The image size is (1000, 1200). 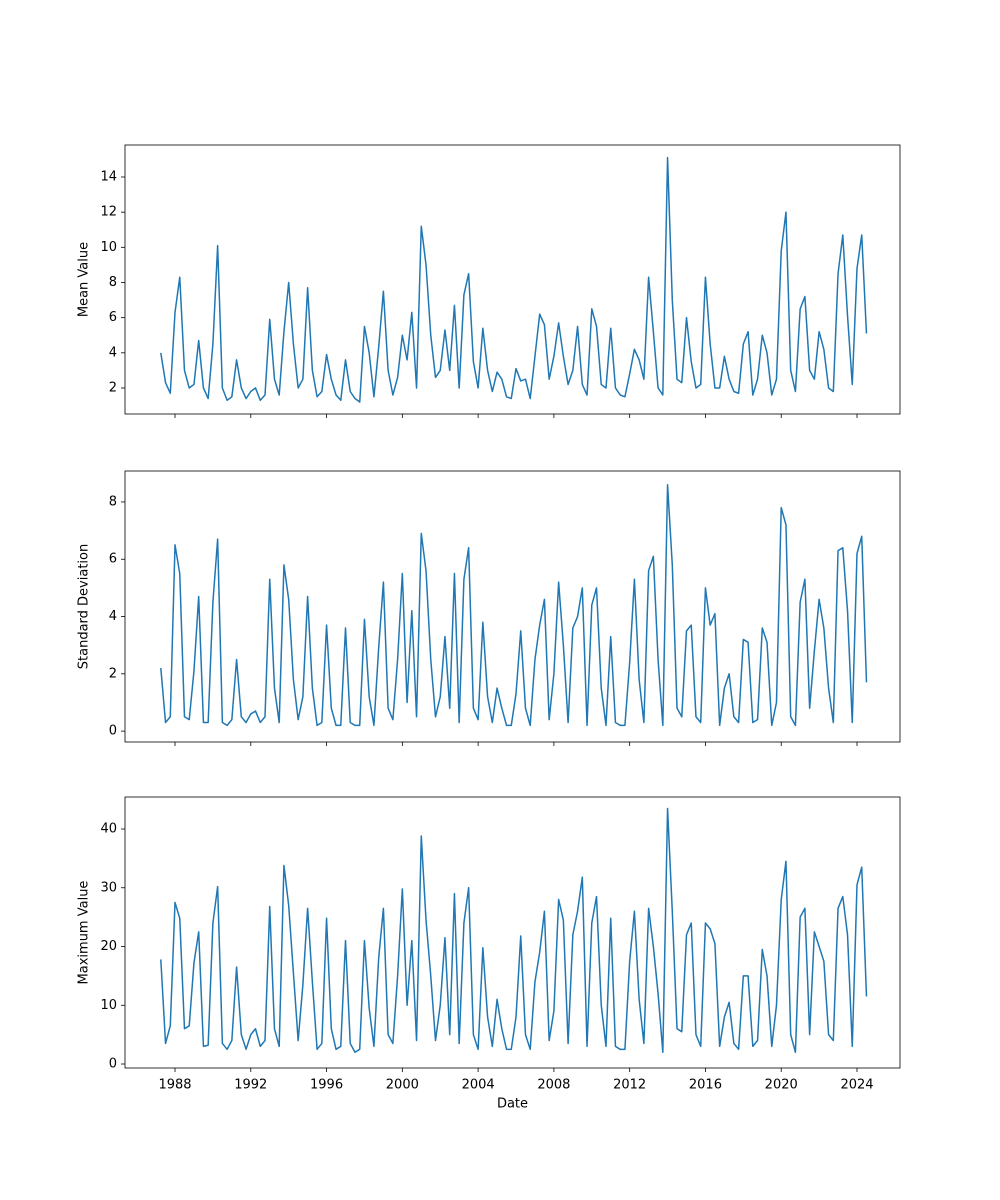 I want to click on y-axis-label: Standard Deviation, so click(x=84, y=606).